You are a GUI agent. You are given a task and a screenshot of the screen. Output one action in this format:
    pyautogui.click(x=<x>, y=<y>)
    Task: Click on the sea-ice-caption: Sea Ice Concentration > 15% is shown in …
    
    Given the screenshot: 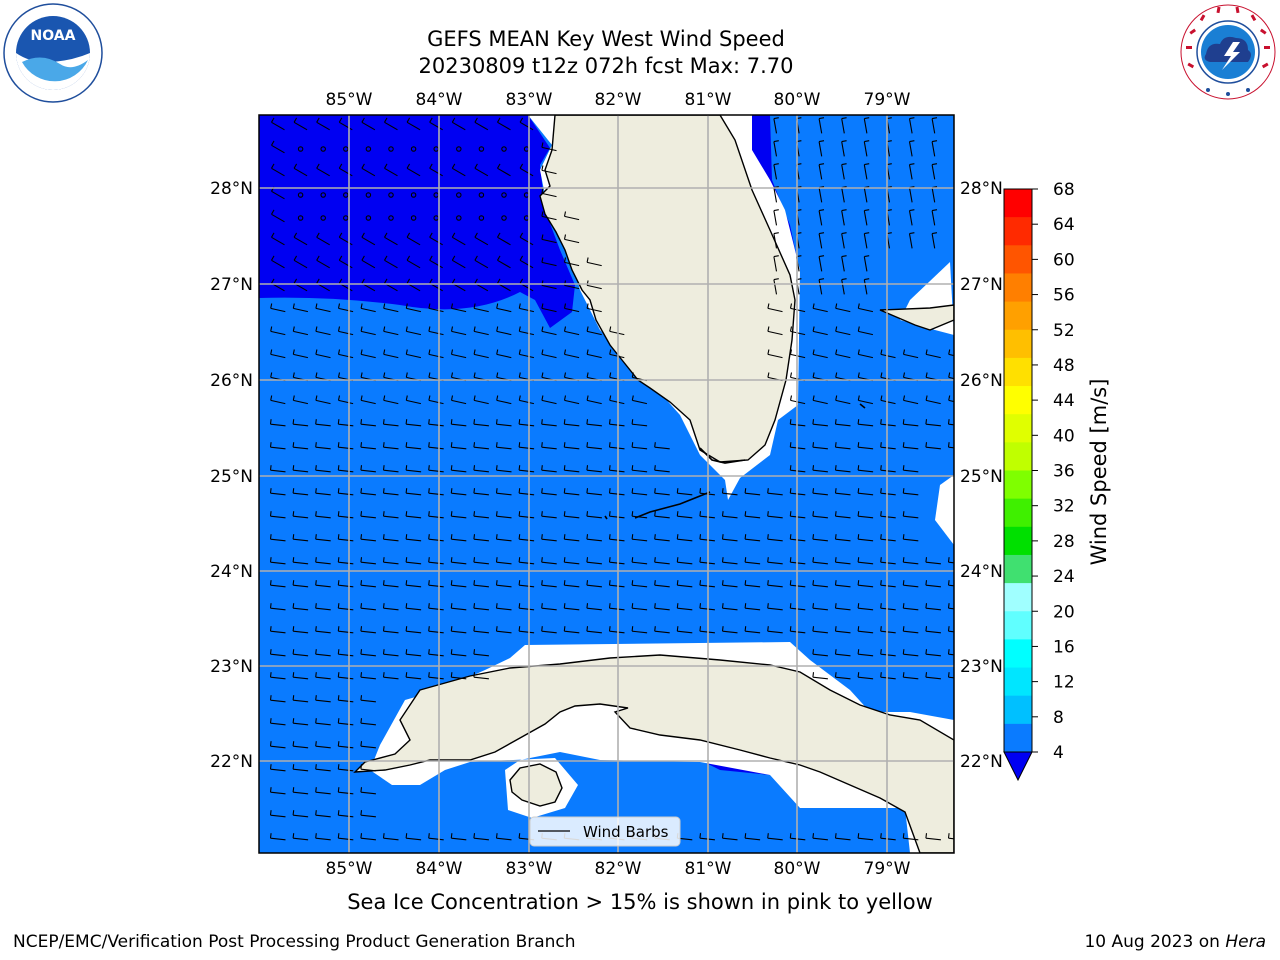 What is the action you would take?
    pyautogui.click(x=640, y=902)
    